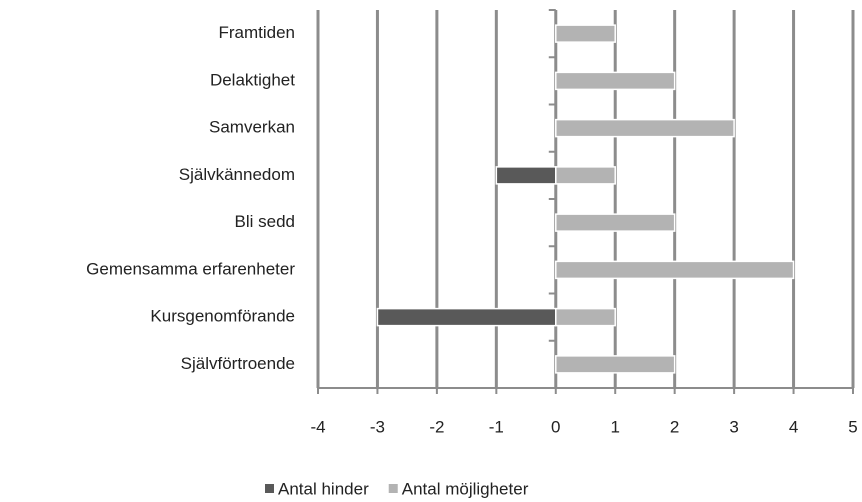  I want to click on y-tick-label: Självförtroende, so click(238, 363).